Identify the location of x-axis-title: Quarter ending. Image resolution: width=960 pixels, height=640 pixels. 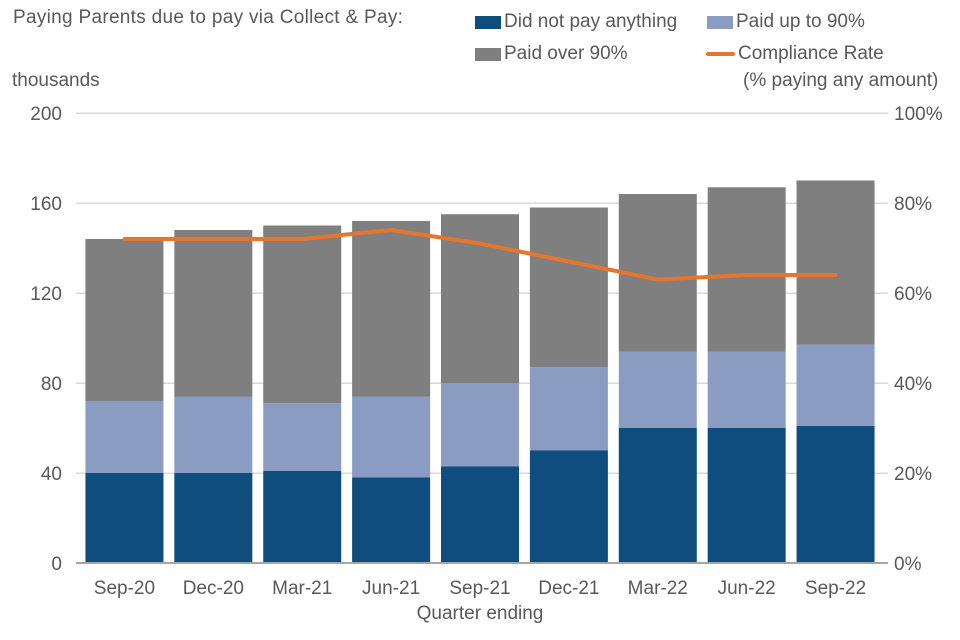
(480, 613).